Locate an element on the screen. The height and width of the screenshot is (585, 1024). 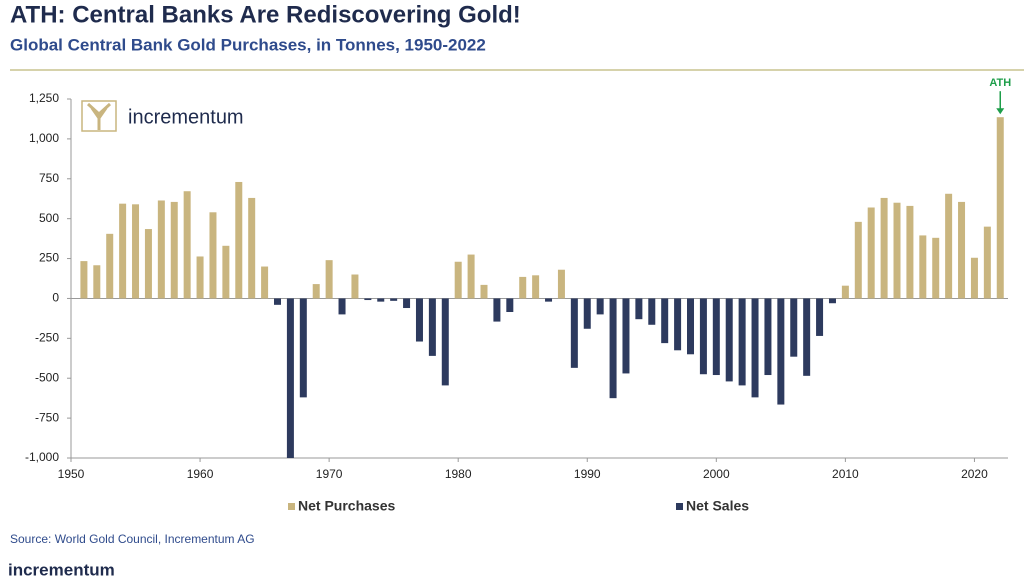
x-tick-label: 1950 is located at coordinates (71, 474).